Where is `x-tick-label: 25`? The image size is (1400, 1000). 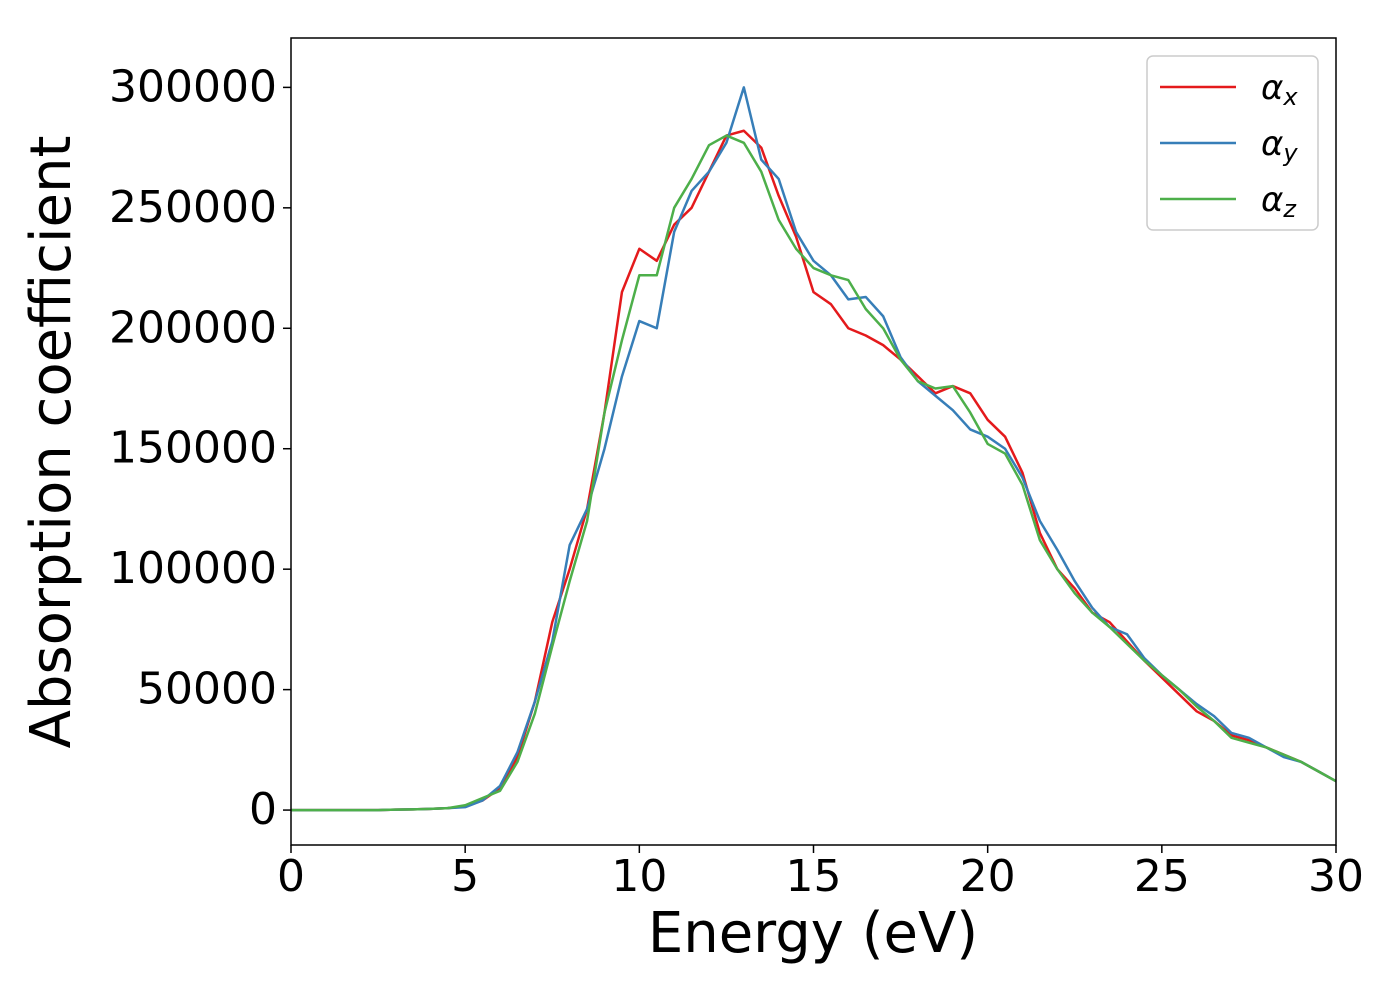 x-tick-label: 25 is located at coordinates (1162, 876).